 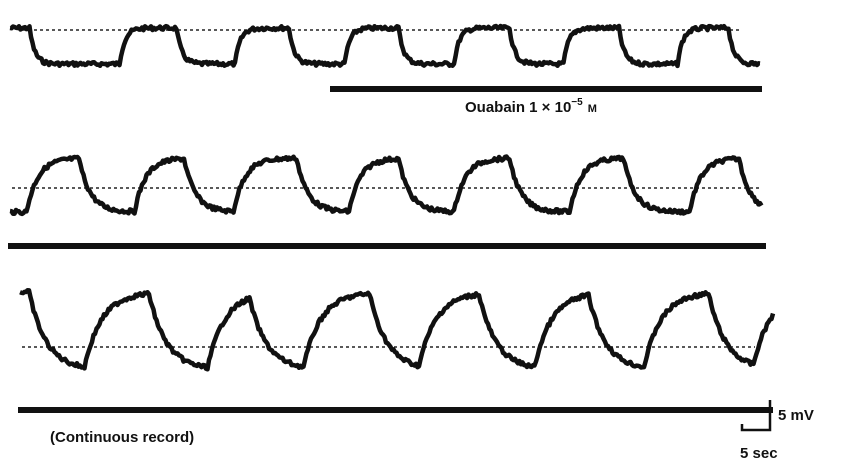 I want to click on scale-bar, so click(x=756, y=416).